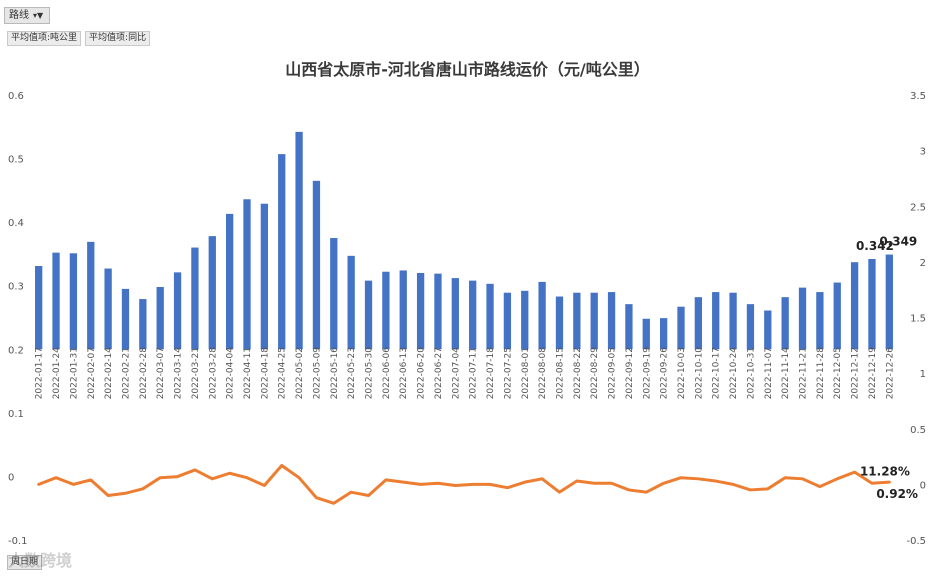 This screenshot has height=576, width=935. I want to click on x-tick-label: 2022-07-04, so click(456, 373).